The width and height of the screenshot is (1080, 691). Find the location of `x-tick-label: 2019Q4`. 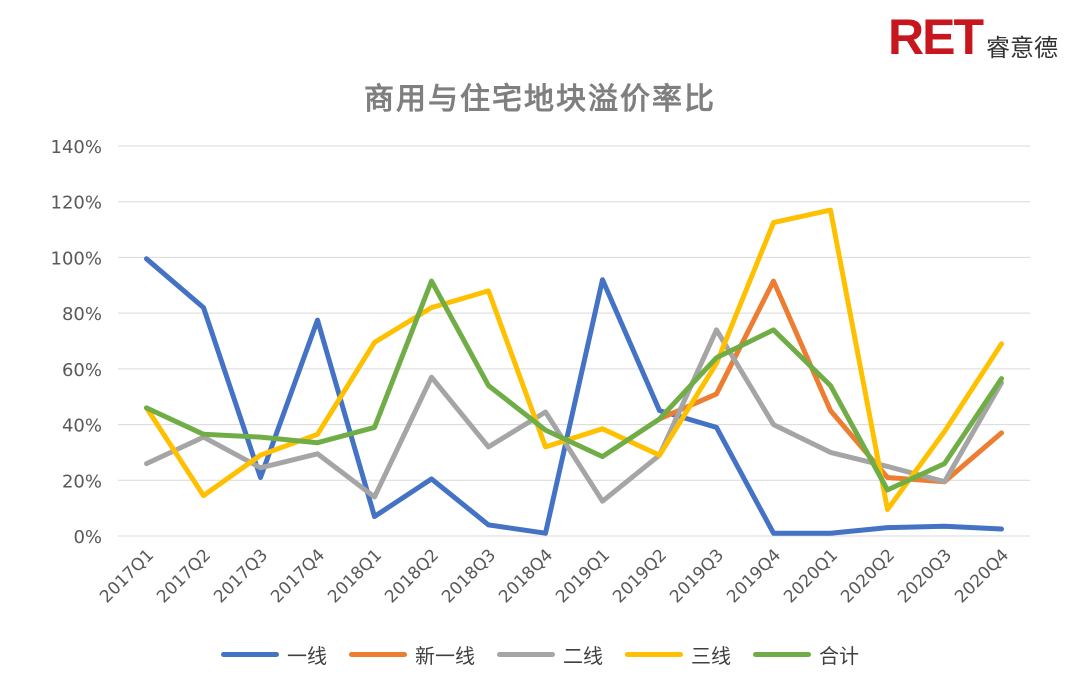

x-tick-label: 2019Q4 is located at coordinates (754, 576).